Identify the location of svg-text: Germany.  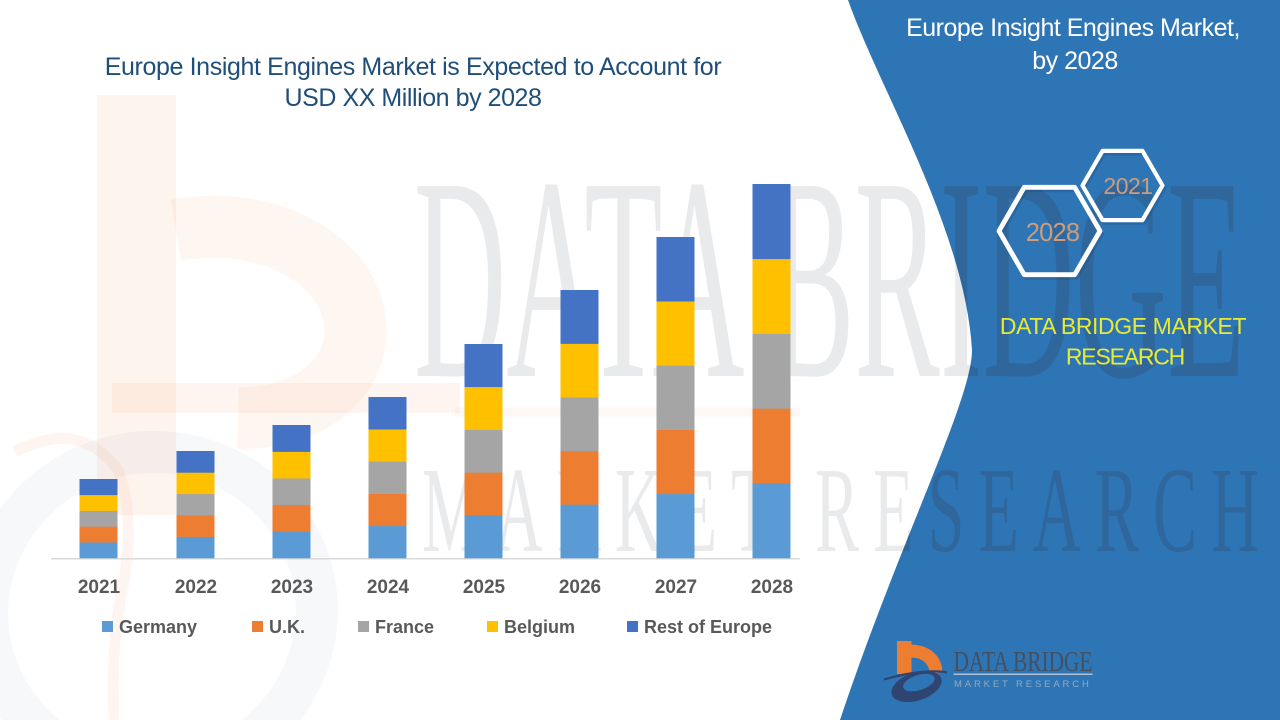
(158, 627).